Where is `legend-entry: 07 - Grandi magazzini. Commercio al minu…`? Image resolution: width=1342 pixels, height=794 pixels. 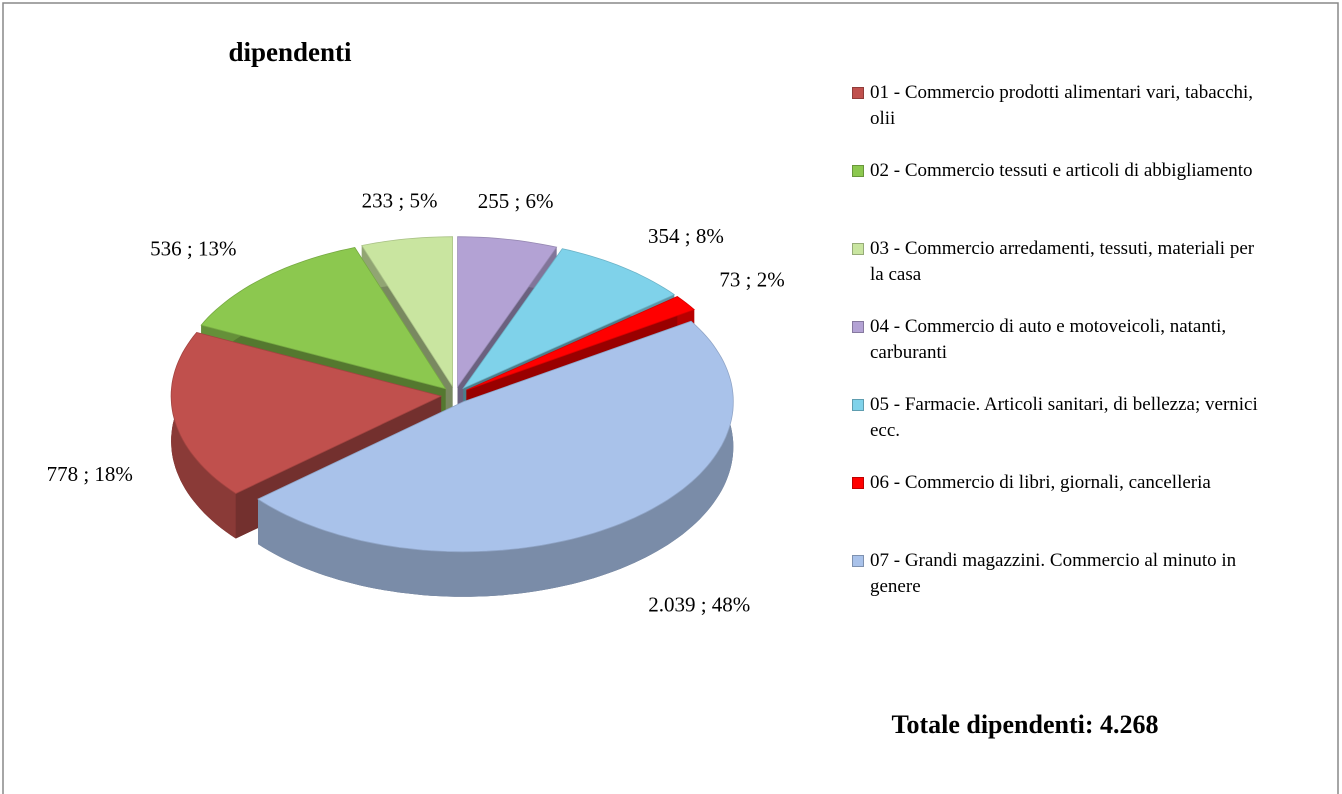
legend-entry: 07 - Grandi magazzini. Commercio al minu… is located at coordinates (1057, 587).